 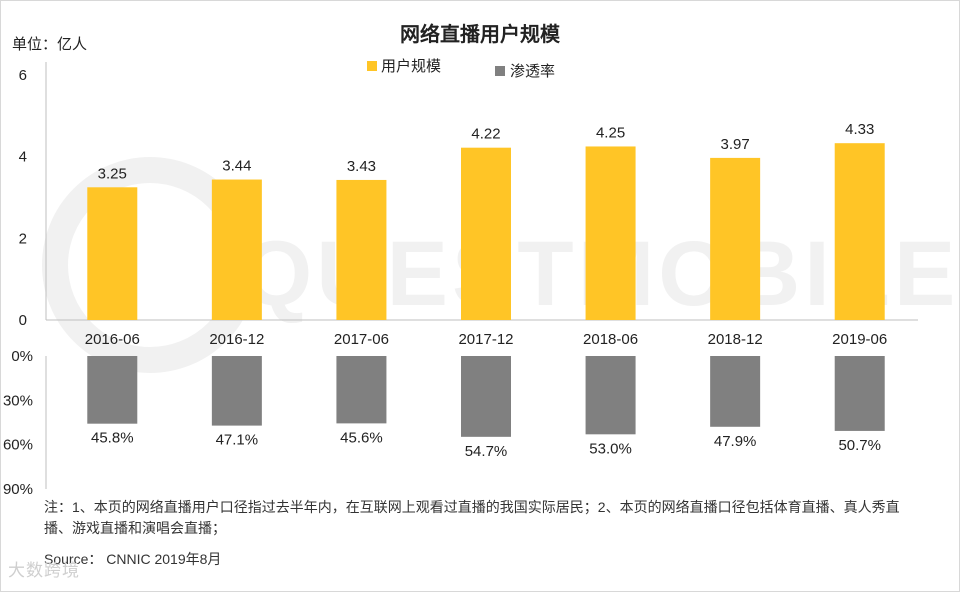 What do you see at coordinates (361, 437) in the screenshot?
I see `data-label-rate: 45.6%` at bounding box center [361, 437].